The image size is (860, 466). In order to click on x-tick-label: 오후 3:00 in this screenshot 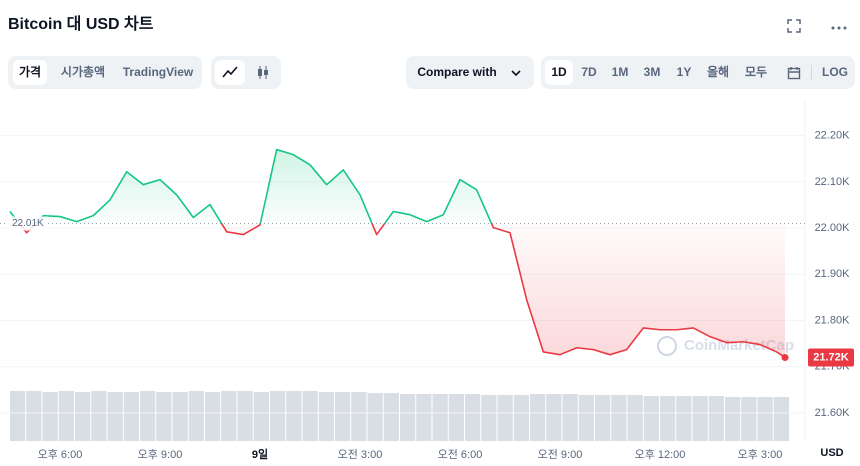, I will do `click(760, 454)`.